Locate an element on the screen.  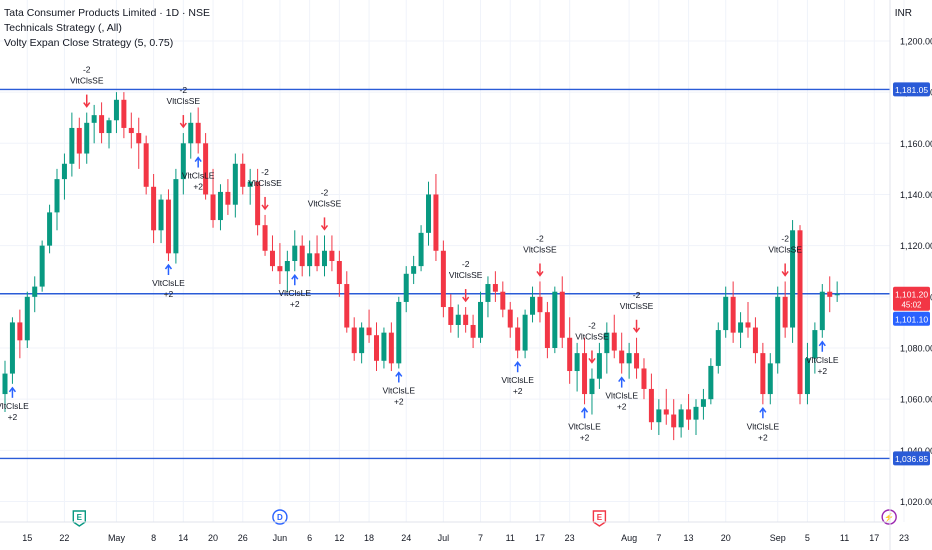
indicator-volty-expan-close-strategy: Volty Expan Close Strategy (5, 0.75) is located at coordinates (89, 43).